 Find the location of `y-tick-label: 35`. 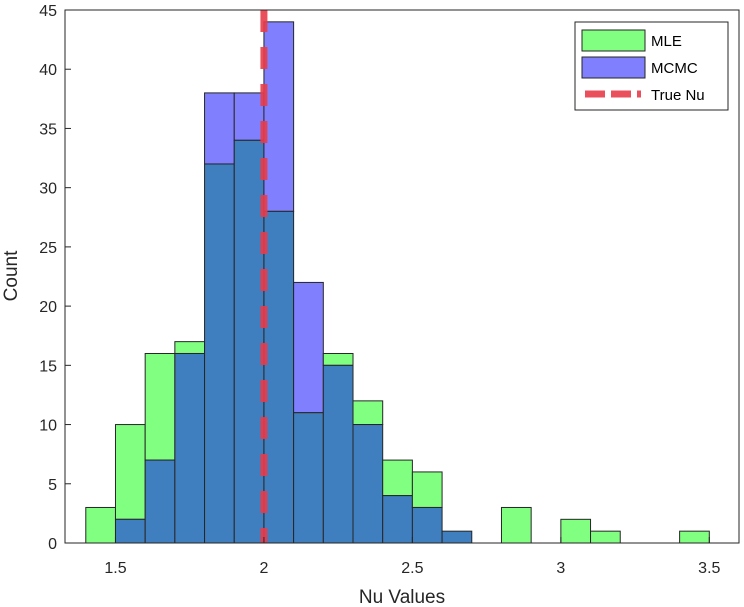

y-tick-label: 35 is located at coordinates (48, 129).